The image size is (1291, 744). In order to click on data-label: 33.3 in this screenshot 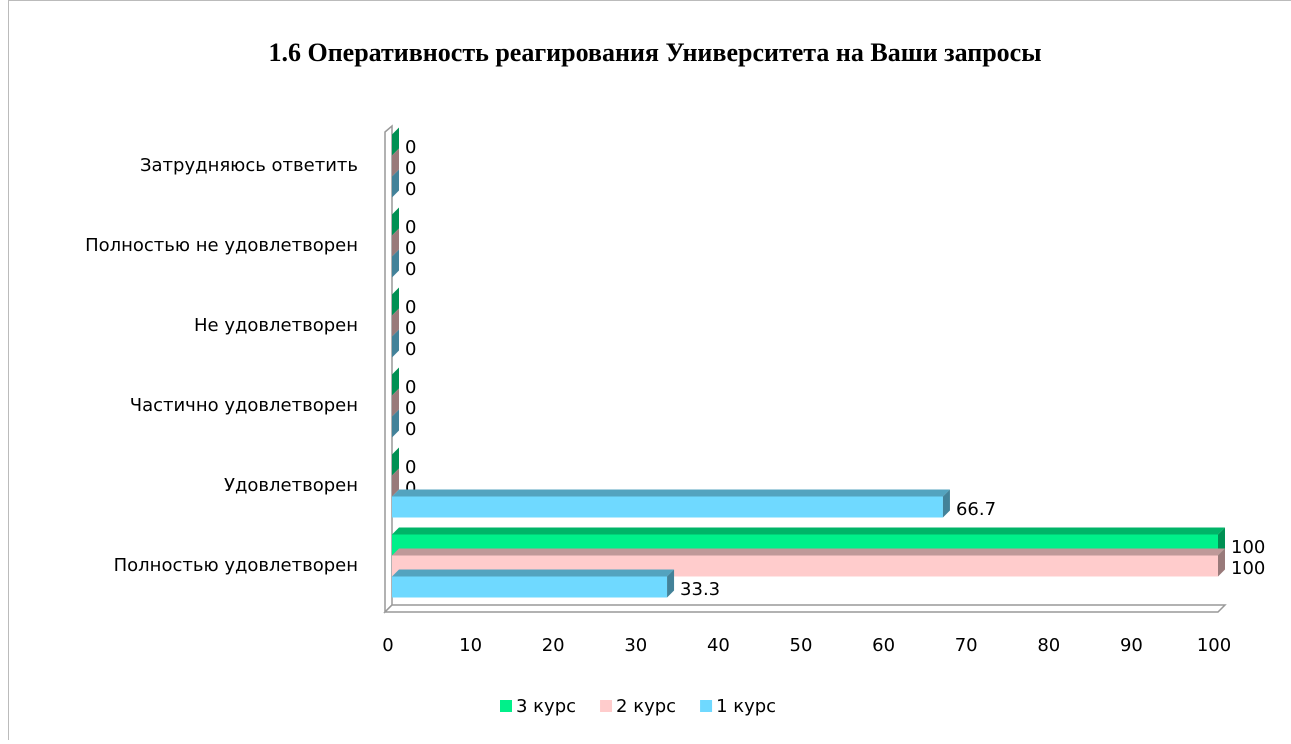, I will do `click(700, 589)`.